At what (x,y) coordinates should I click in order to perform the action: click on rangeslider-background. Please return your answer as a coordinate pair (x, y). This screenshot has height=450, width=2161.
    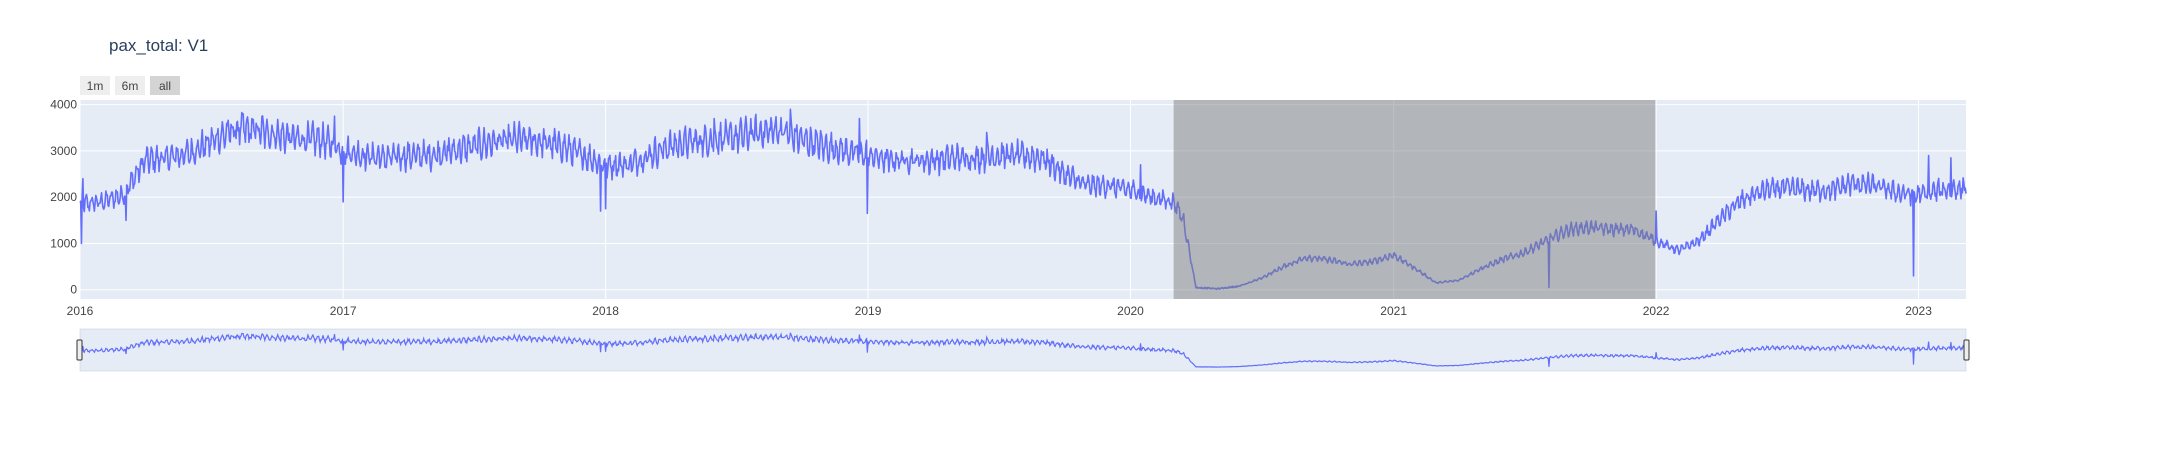
    Looking at the image, I should click on (1023, 350).